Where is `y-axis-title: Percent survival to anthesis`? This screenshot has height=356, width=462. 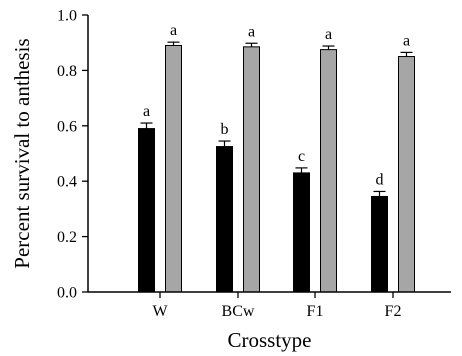 y-axis-title: Percent survival to anthesis is located at coordinates (22, 153).